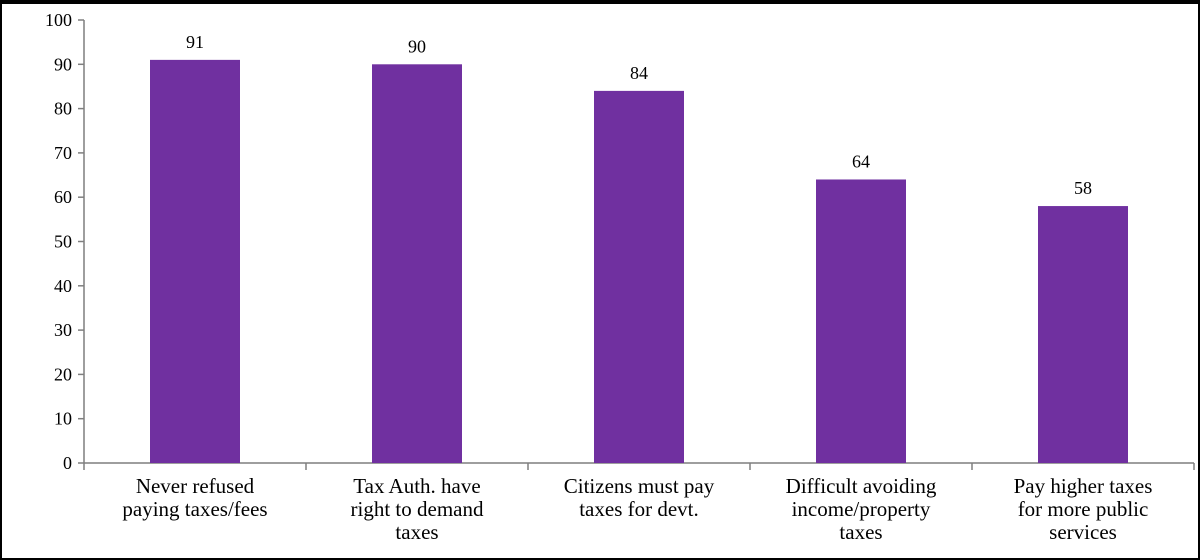  Describe the element at coordinates (63, 197) in the screenshot. I see `y-tick-label: 60` at that location.